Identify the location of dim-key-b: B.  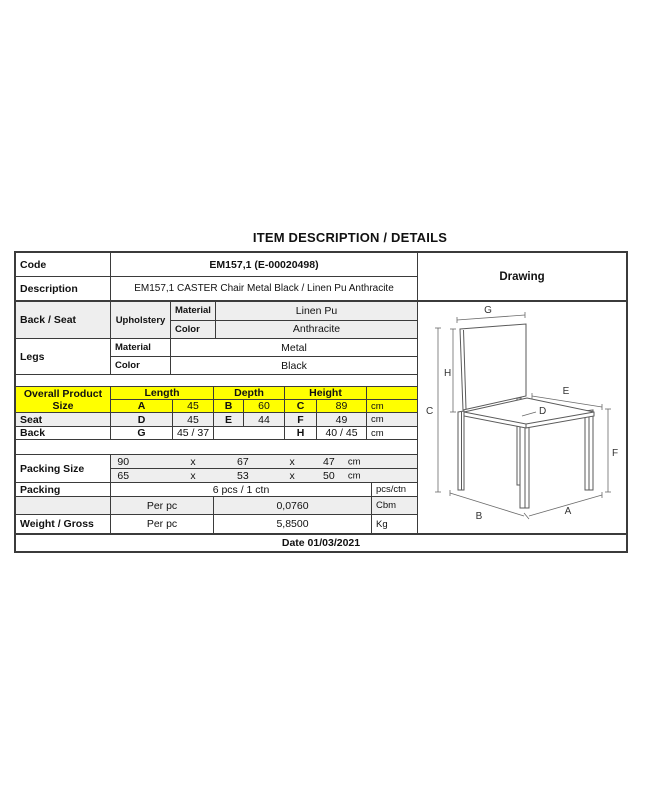
(229, 406).